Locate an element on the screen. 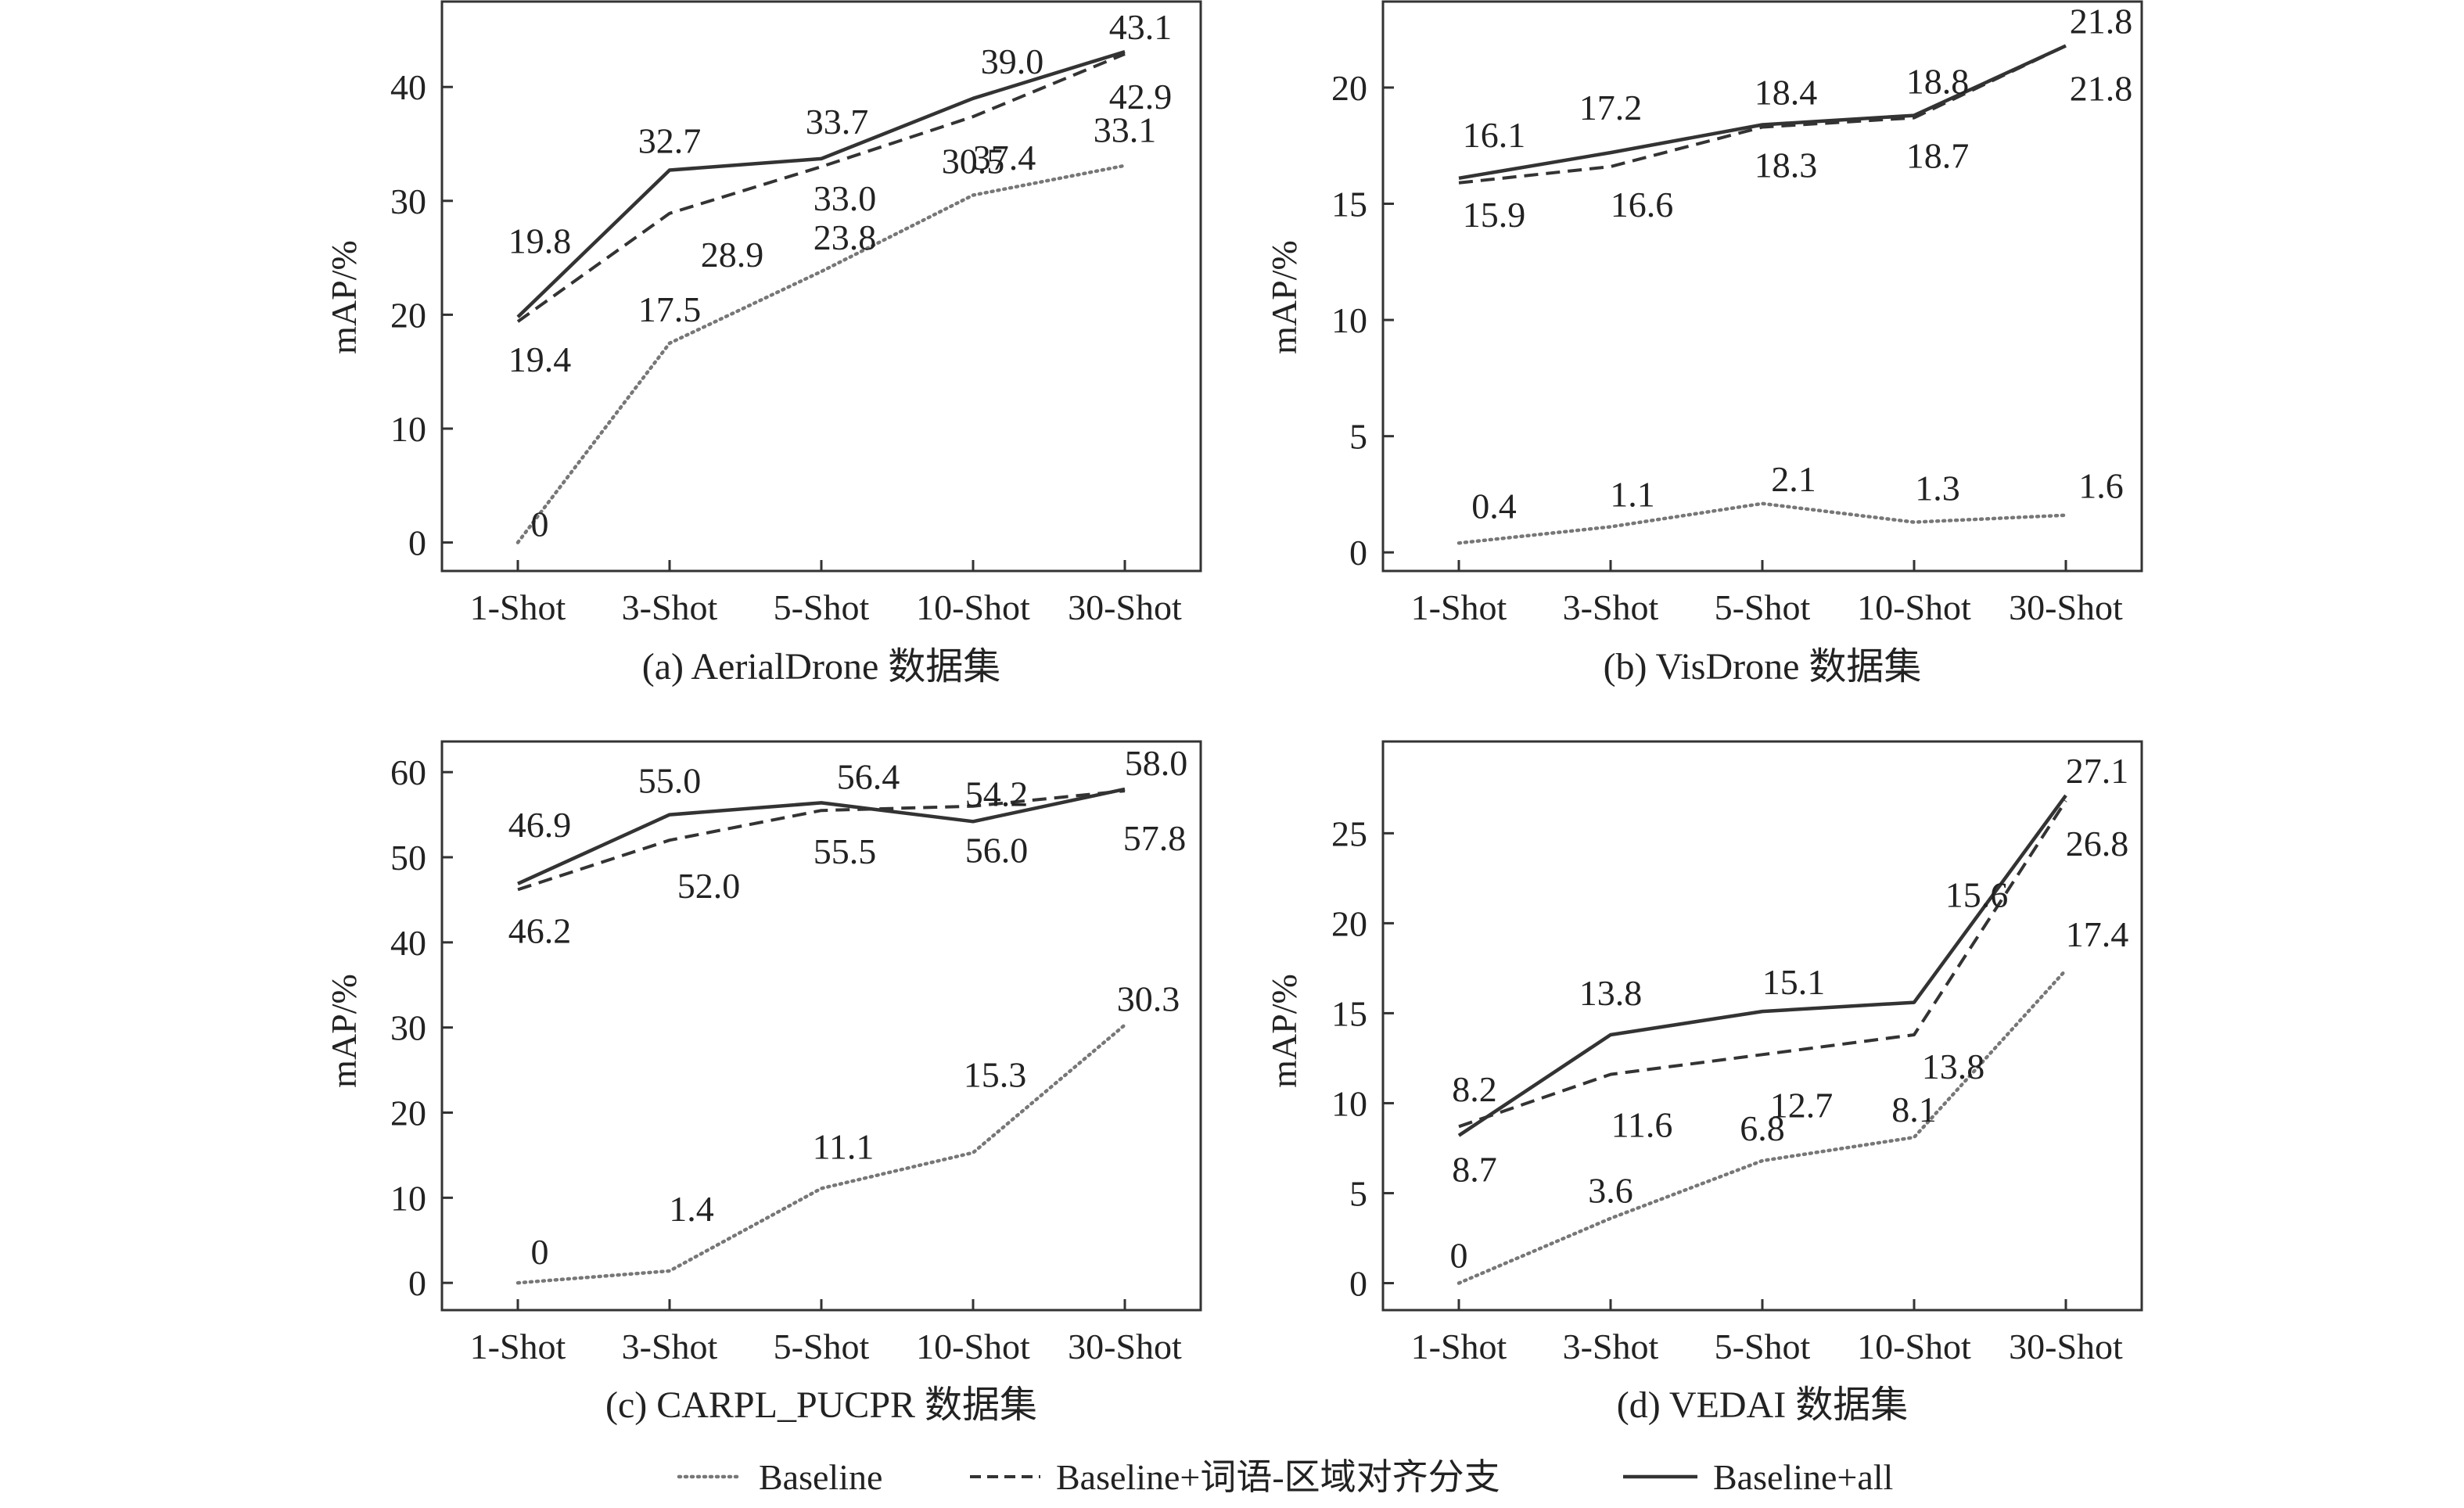 Image resolution: width=2464 pixels, height=1508 pixels. data-label: 46.9 is located at coordinates (540, 825).